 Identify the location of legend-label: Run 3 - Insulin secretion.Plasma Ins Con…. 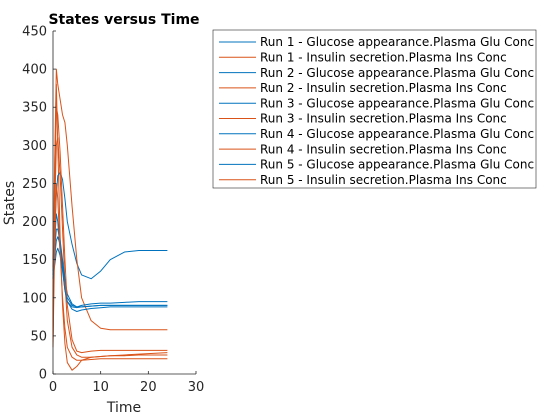
(383, 119).